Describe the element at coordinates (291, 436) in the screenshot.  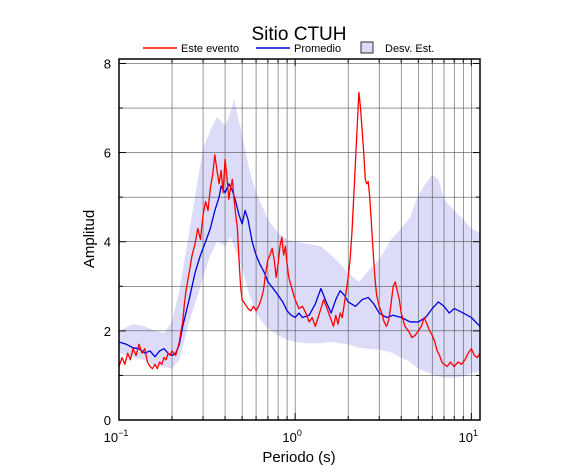
I see `x-tick-label: 10⁰` at that location.